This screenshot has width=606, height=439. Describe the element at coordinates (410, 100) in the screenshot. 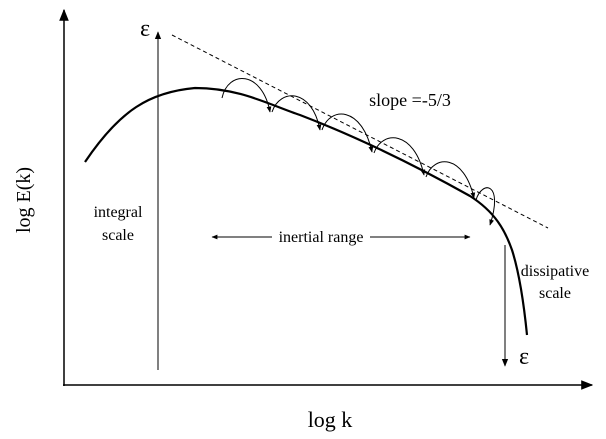

I see `slope-label: slope =-5/3` at that location.